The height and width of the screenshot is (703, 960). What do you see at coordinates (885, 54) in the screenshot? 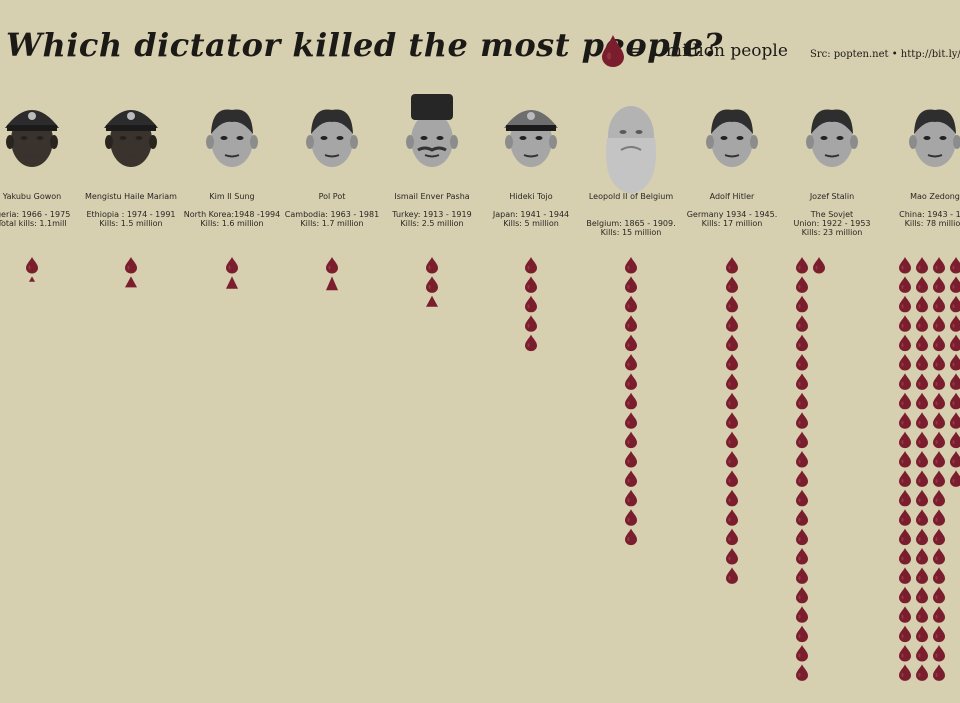
I see `source-note: Src: popten.net • http://bit.ly/c94Id` at bounding box center [885, 54].